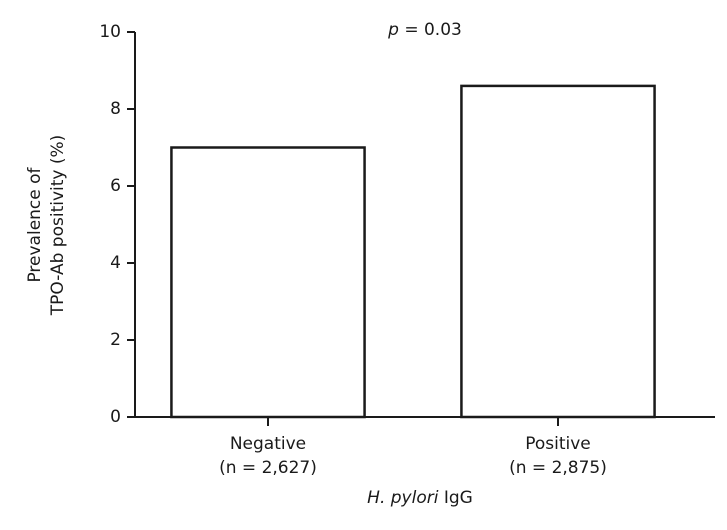 This screenshot has height=530, width=727. Describe the element at coordinates (35, 224) in the screenshot. I see `y-axis-title: Prevalence of` at that location.